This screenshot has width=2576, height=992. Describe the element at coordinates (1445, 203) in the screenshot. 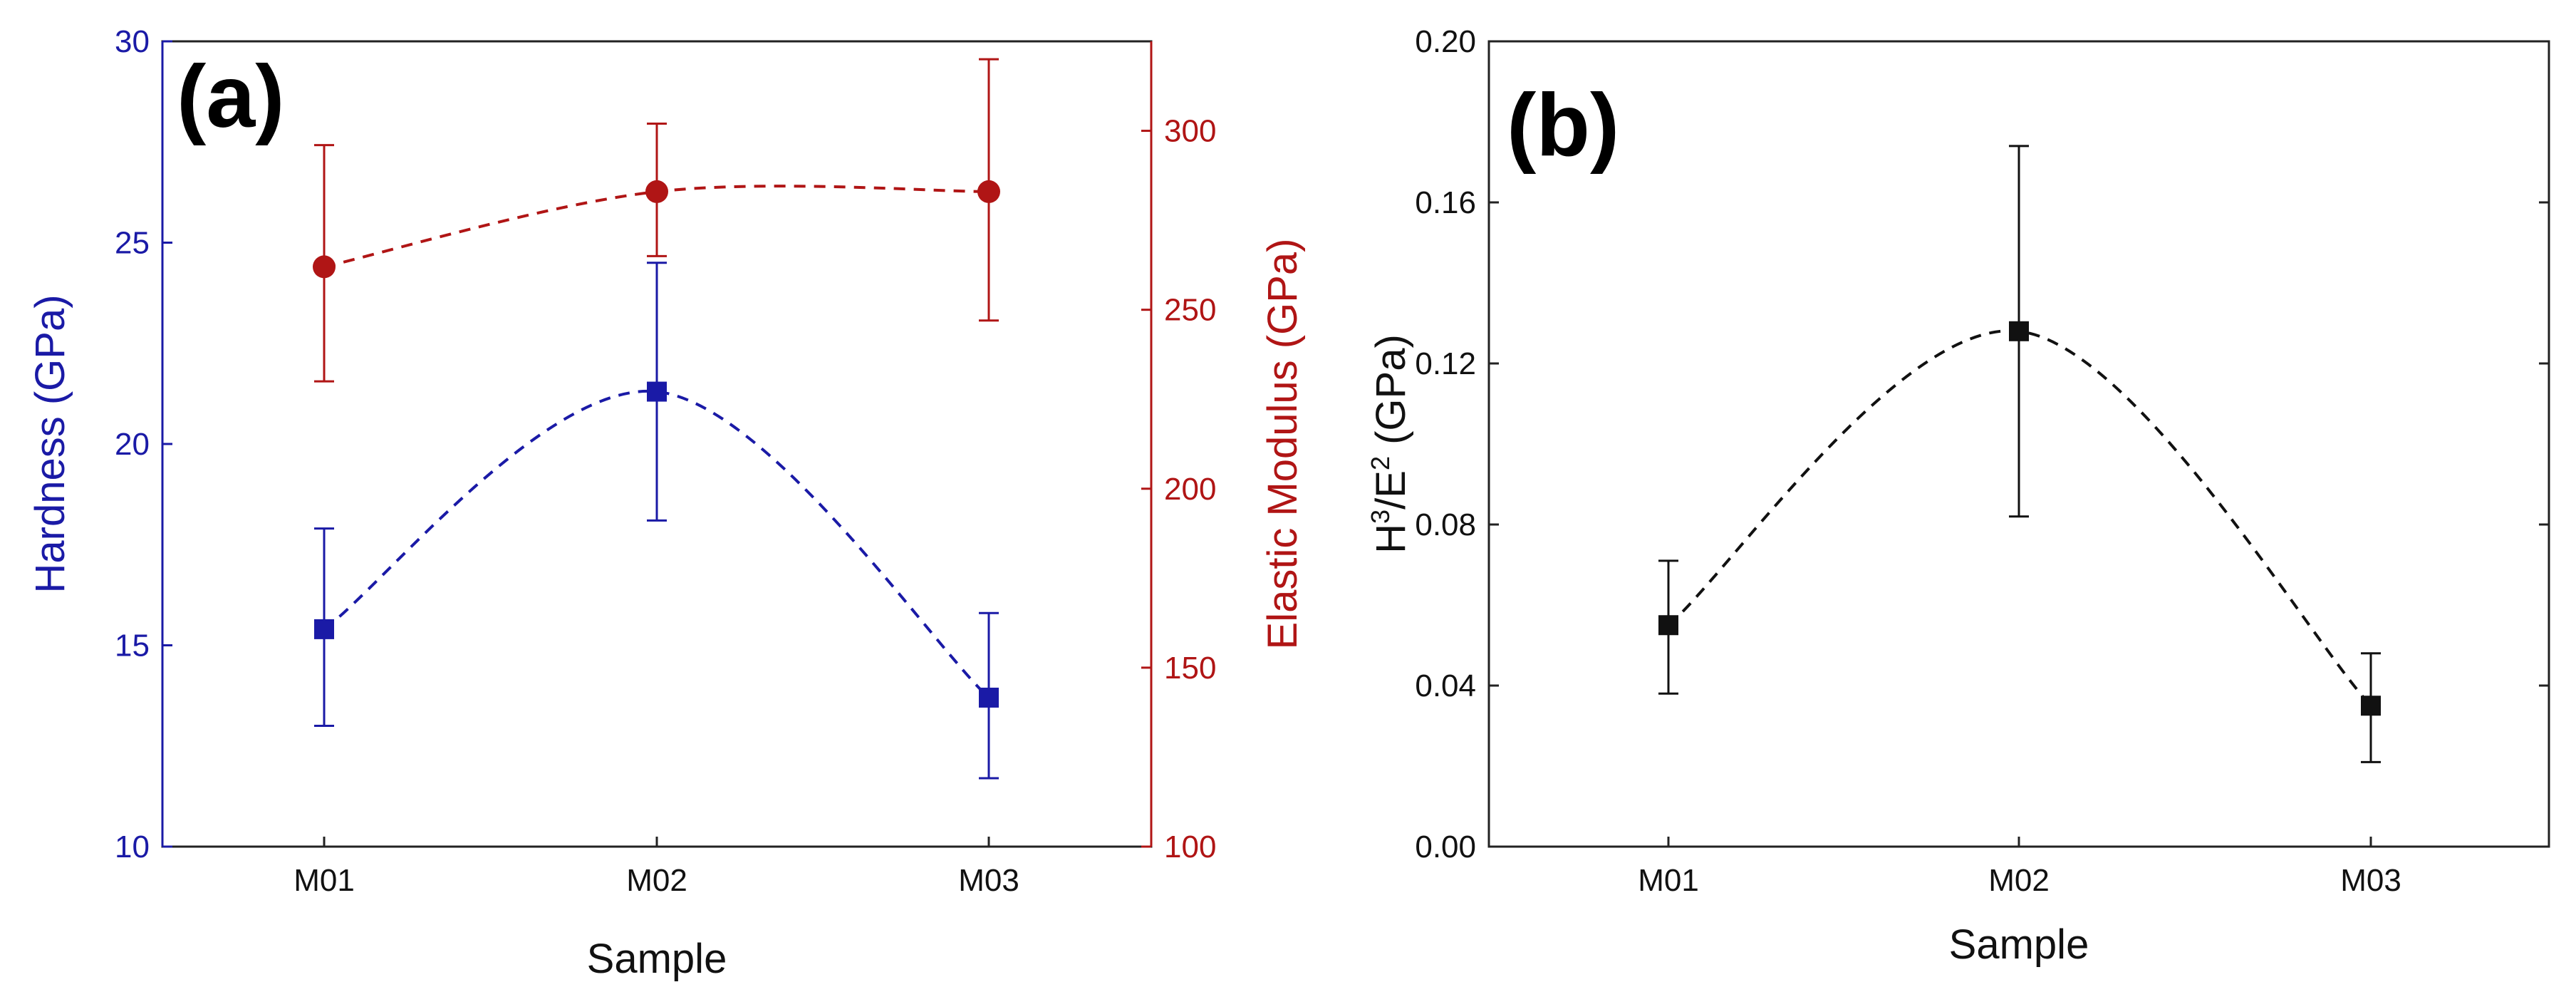

I see `y-tick-label-b: 0.16` at that location.